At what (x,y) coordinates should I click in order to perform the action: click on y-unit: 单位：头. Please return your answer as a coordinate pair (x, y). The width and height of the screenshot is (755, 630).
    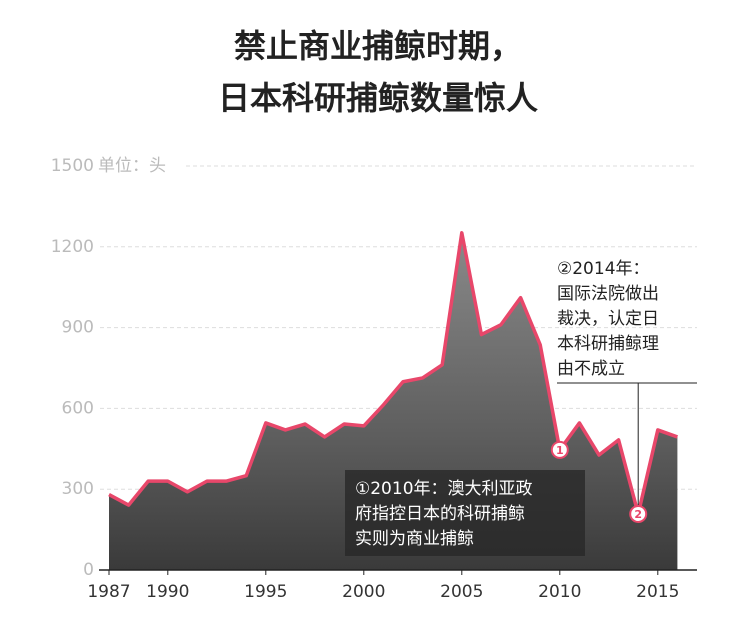
    Looking at the image, I should click on (132, 166).